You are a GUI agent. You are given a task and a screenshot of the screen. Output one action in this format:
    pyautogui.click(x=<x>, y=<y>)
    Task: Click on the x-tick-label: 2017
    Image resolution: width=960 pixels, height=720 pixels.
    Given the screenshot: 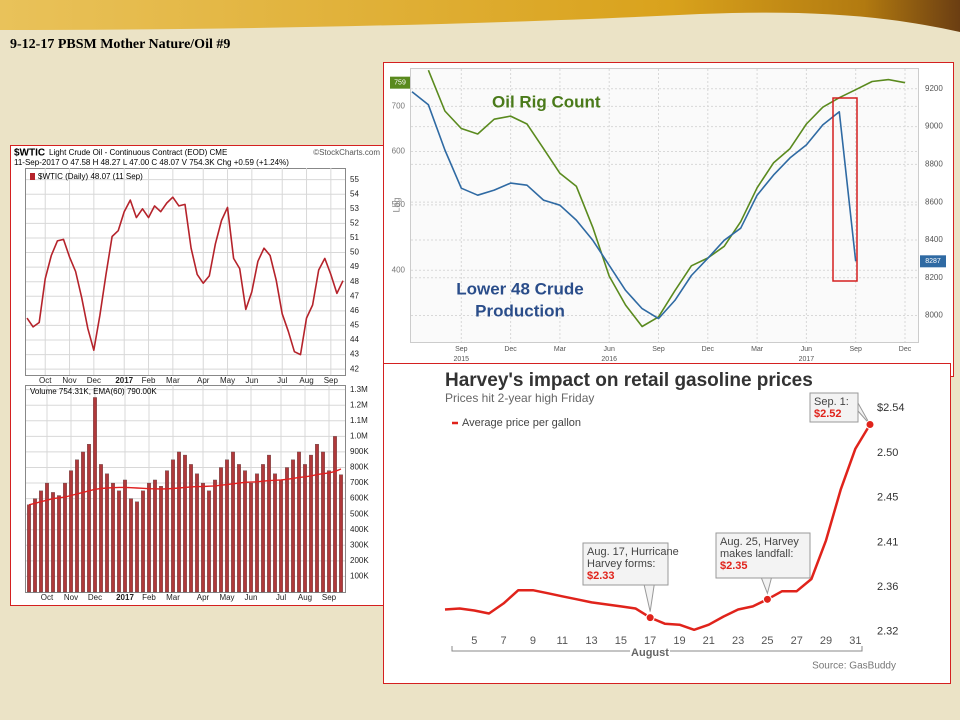 What is the action you would take?
    pyautogui.click(x=124, y=380)
    